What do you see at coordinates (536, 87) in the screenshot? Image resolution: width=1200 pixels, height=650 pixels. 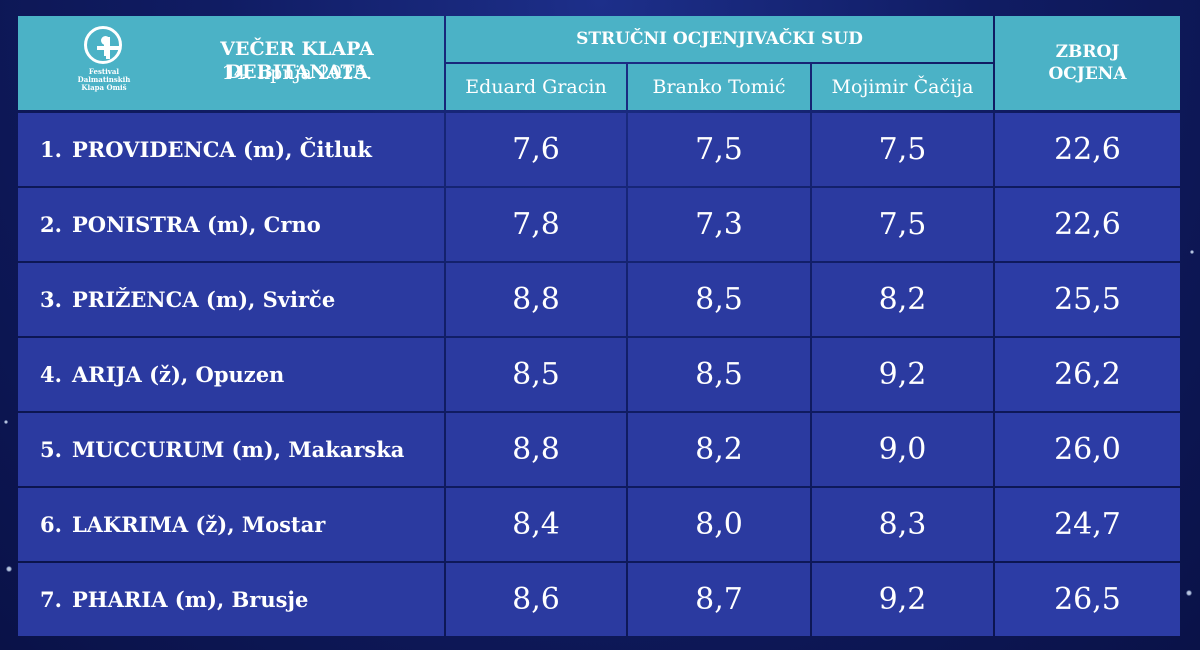 I see `judge-header-gracin: Eduard Gracin` at bounding box center [536, 87].